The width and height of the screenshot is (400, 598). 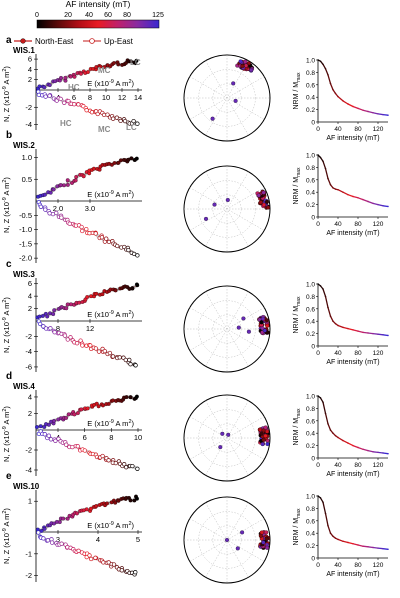 What do you see at coordinates (310, 285) in the screenshot?
I see `nrm-y-tick-label: 1.0` at bounding box center [310, 285].